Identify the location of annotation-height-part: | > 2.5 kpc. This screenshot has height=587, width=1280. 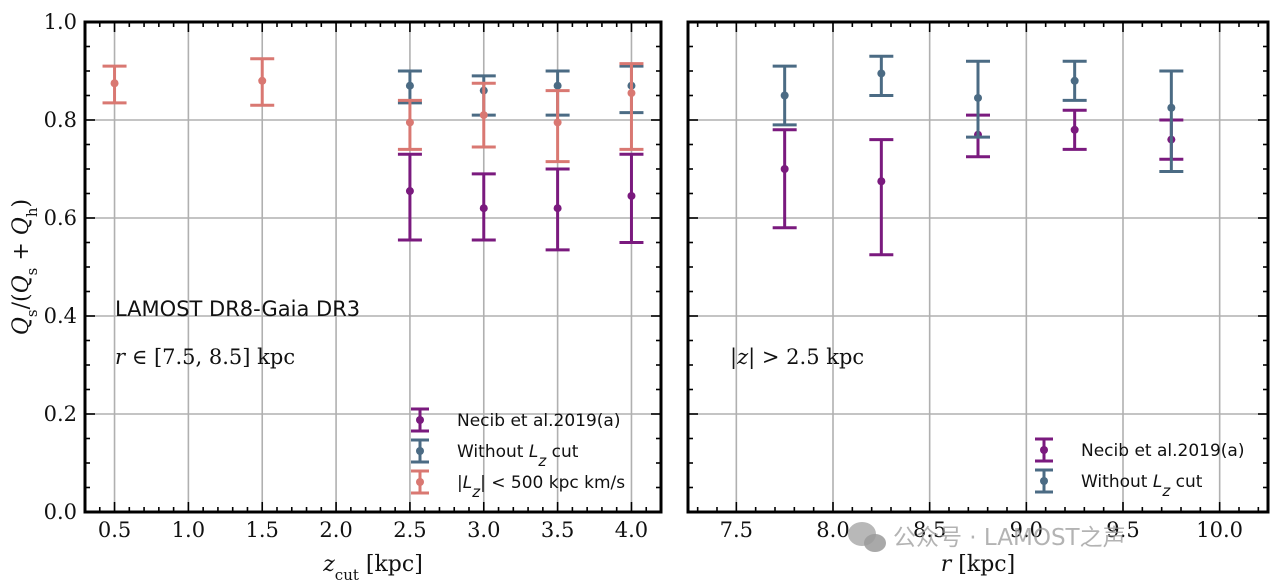
(806, 357).